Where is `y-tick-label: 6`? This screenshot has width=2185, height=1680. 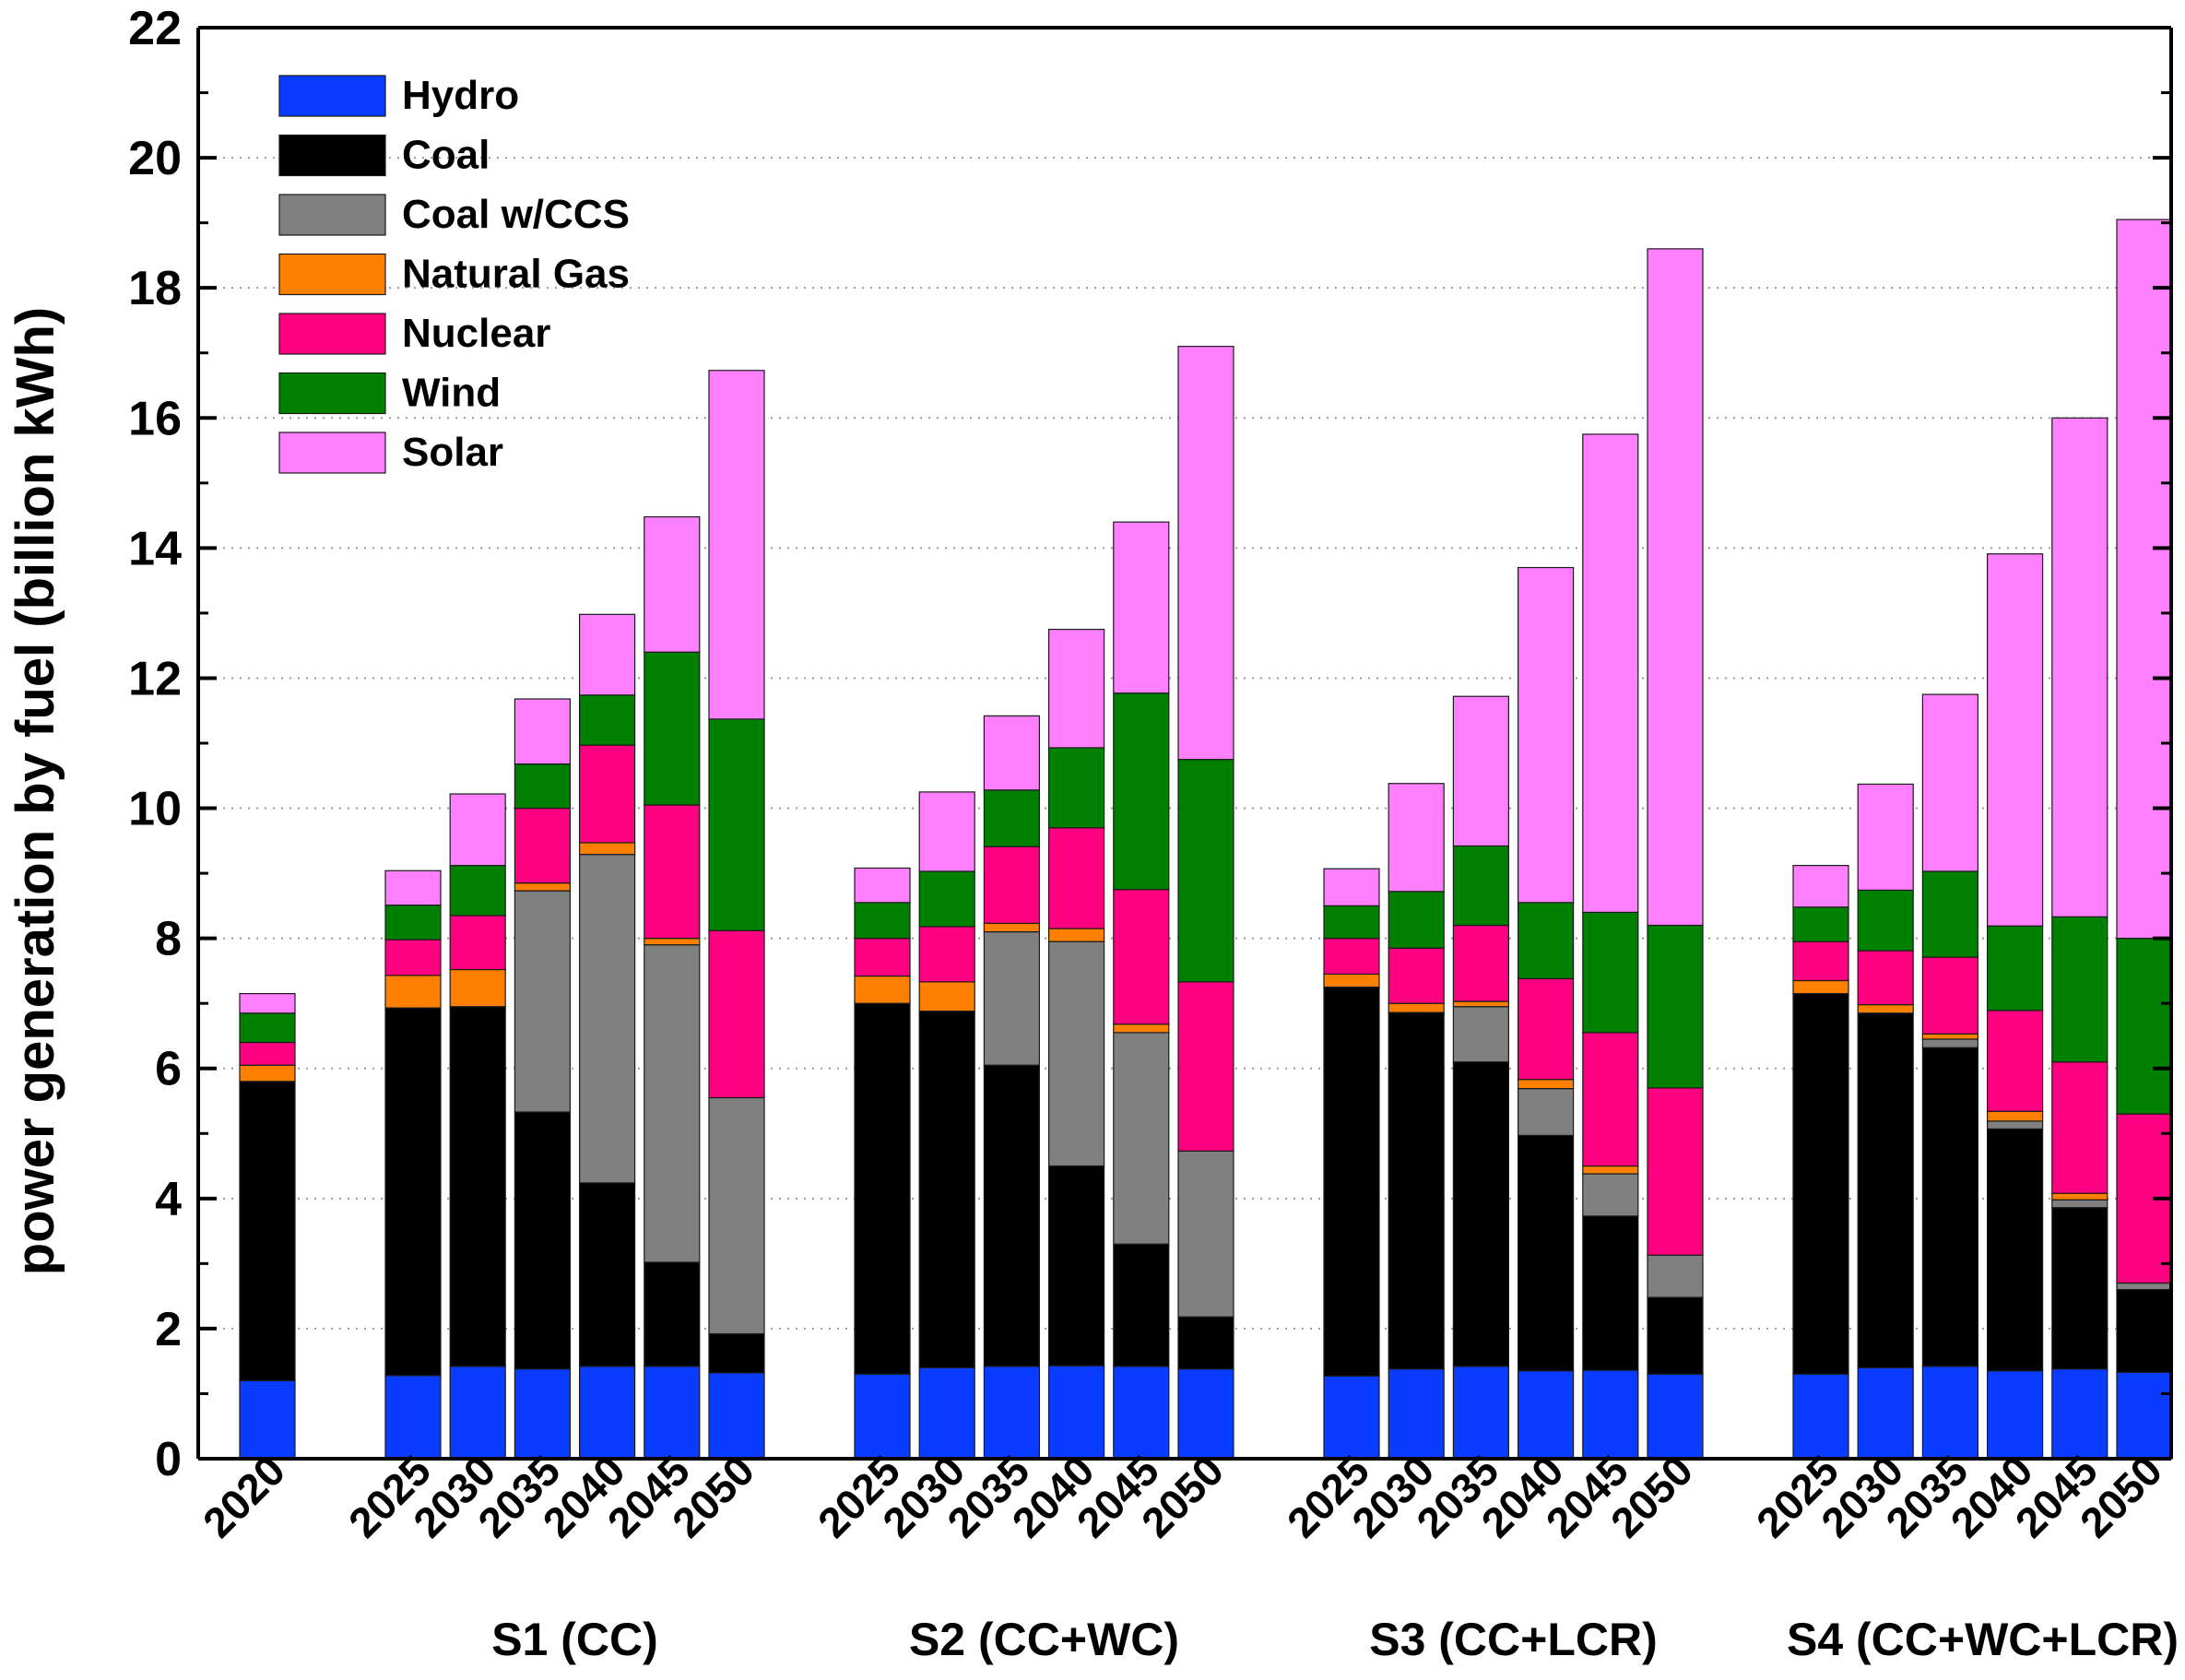
y-tick-label: 6 is located at coordinates (168, 1069).